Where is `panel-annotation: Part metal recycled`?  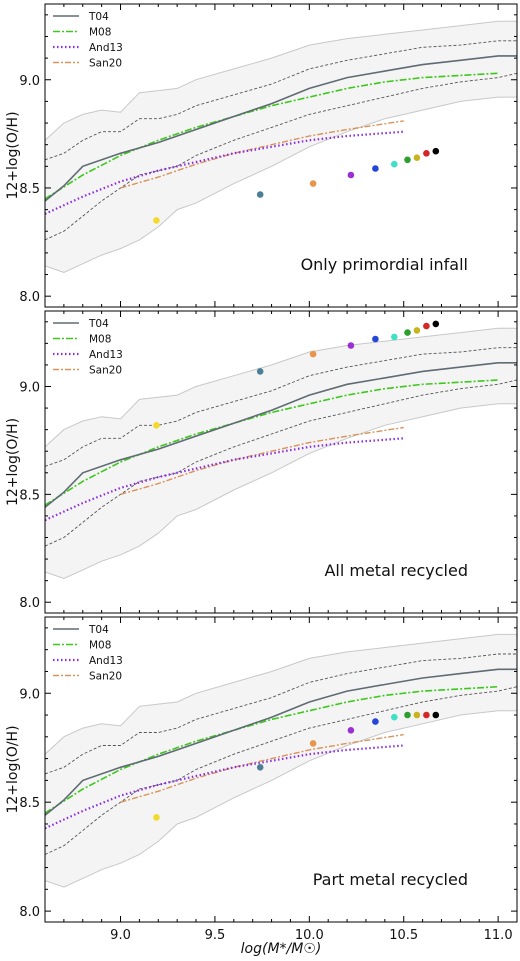
panel-annotation: Part metal recycled is located at coordinates (390, 879).